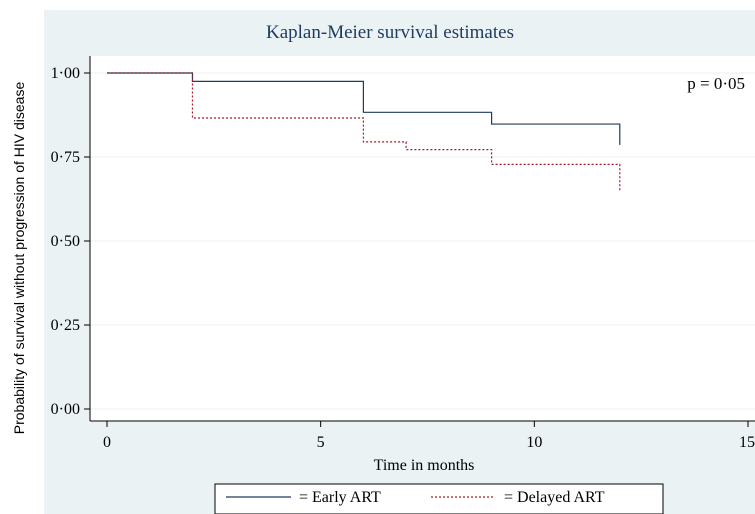 This screenshot has width=755, height=514. I want to click on legend-label-early-art: = Early ART, so click(340, 497).